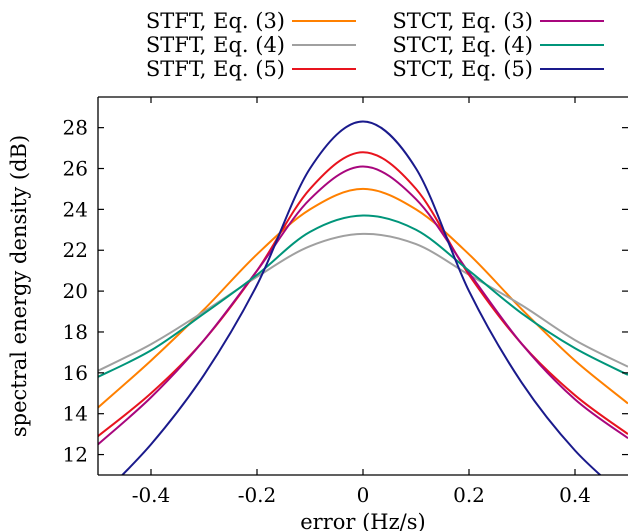 This screenshot has height=531, width=628. I want to click on y-tick-label: 14, so click(75, 414).